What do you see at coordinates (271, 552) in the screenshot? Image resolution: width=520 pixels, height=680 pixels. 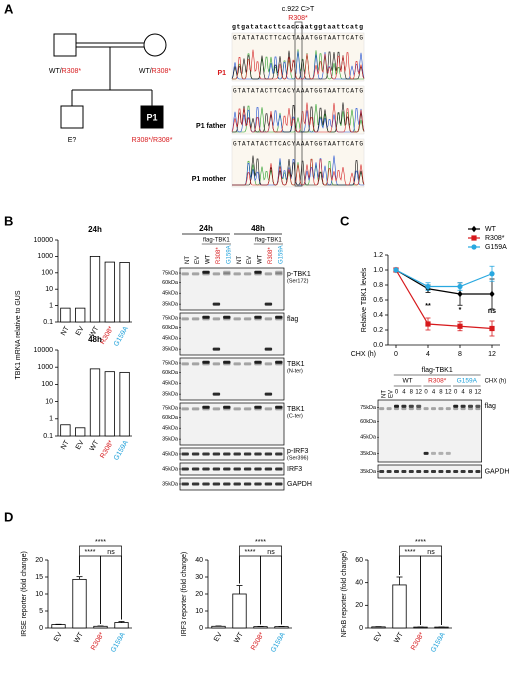 I see `significance-label: ns` at bounding box center [271, 552].